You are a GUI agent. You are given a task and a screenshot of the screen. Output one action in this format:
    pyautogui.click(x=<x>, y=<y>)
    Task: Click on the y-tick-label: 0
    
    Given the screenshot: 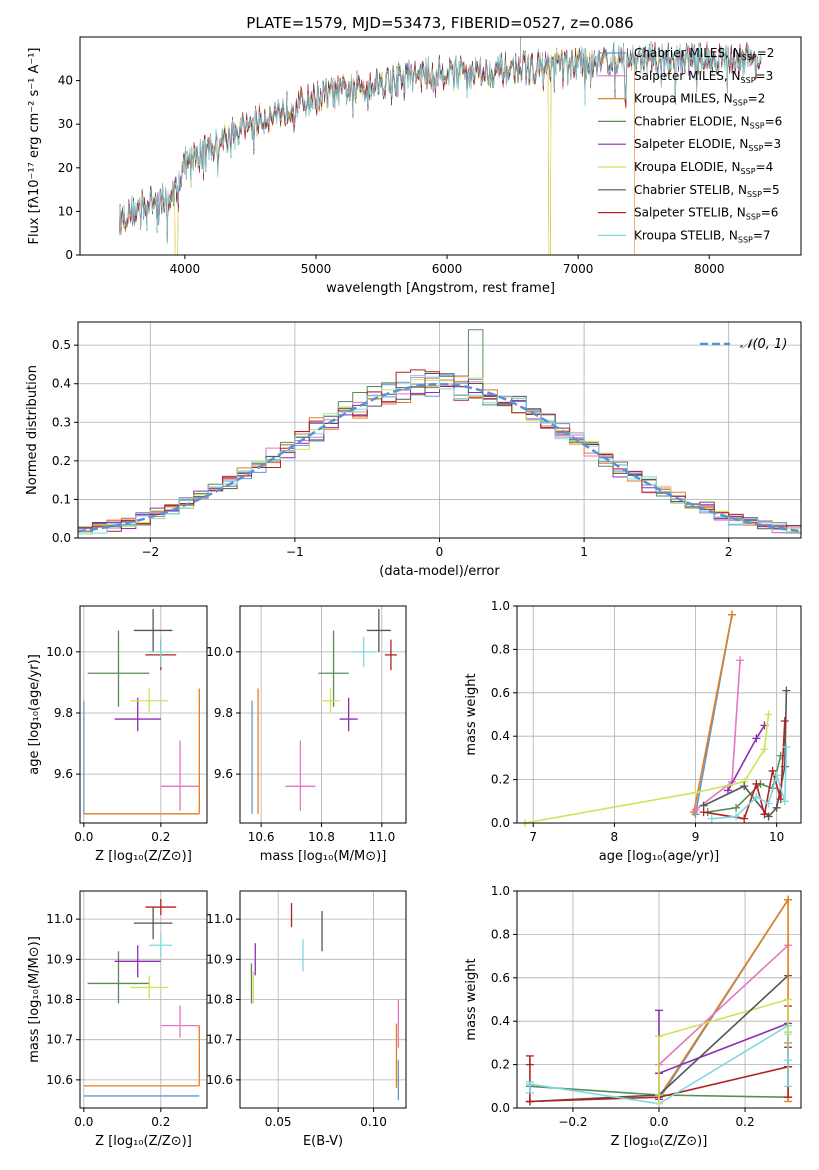 What is the action you would take?
    pyautogui.click(x=69, y=255)
    